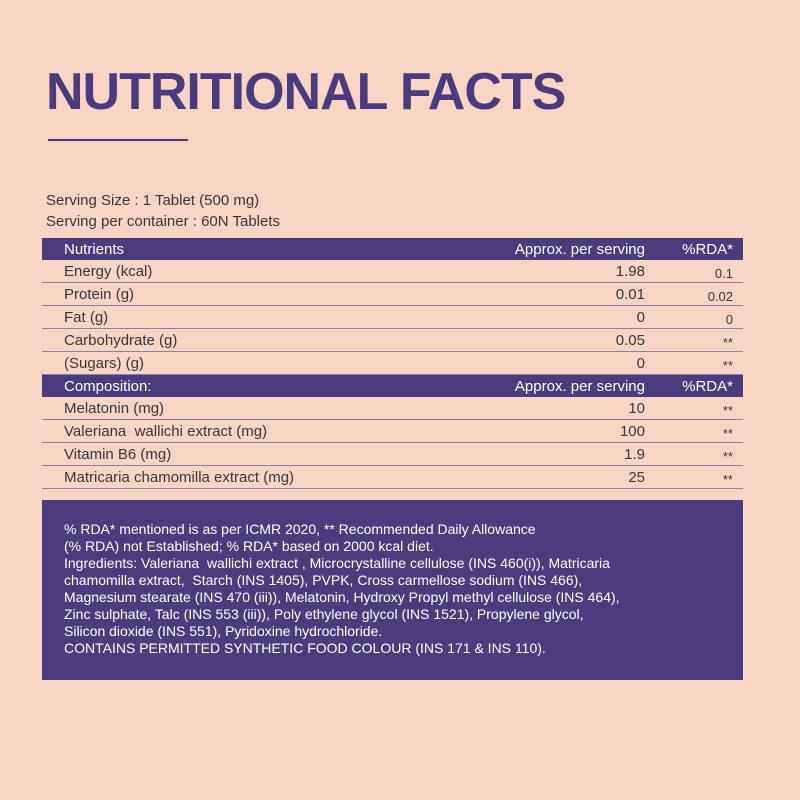 This screenshot has height=800, width=800. Describe the element at coordinates (392, 454) in the screenshot. I see `table-row: Vitamin B6 (mg) 1.9 **` at that location.